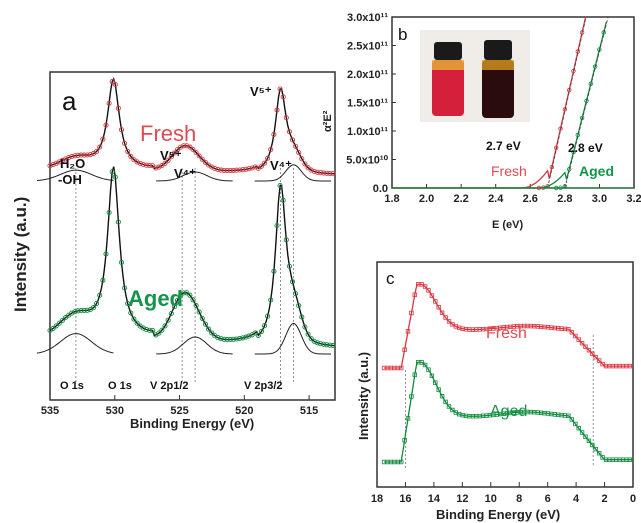 This screenshot has height=523, width=641. What do you see at coordinates (185, 173) in the screenshot?
I see `v4-annotation-low: V⁴⁺` at bounding box center [185, 173].